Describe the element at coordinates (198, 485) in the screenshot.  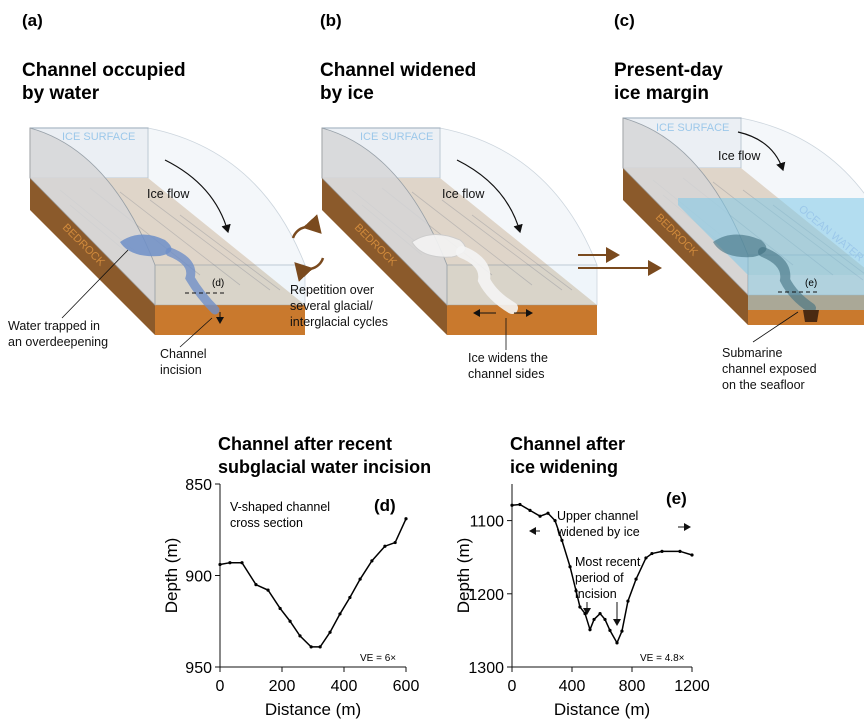
I see `y-tick-label: 850` at that location.